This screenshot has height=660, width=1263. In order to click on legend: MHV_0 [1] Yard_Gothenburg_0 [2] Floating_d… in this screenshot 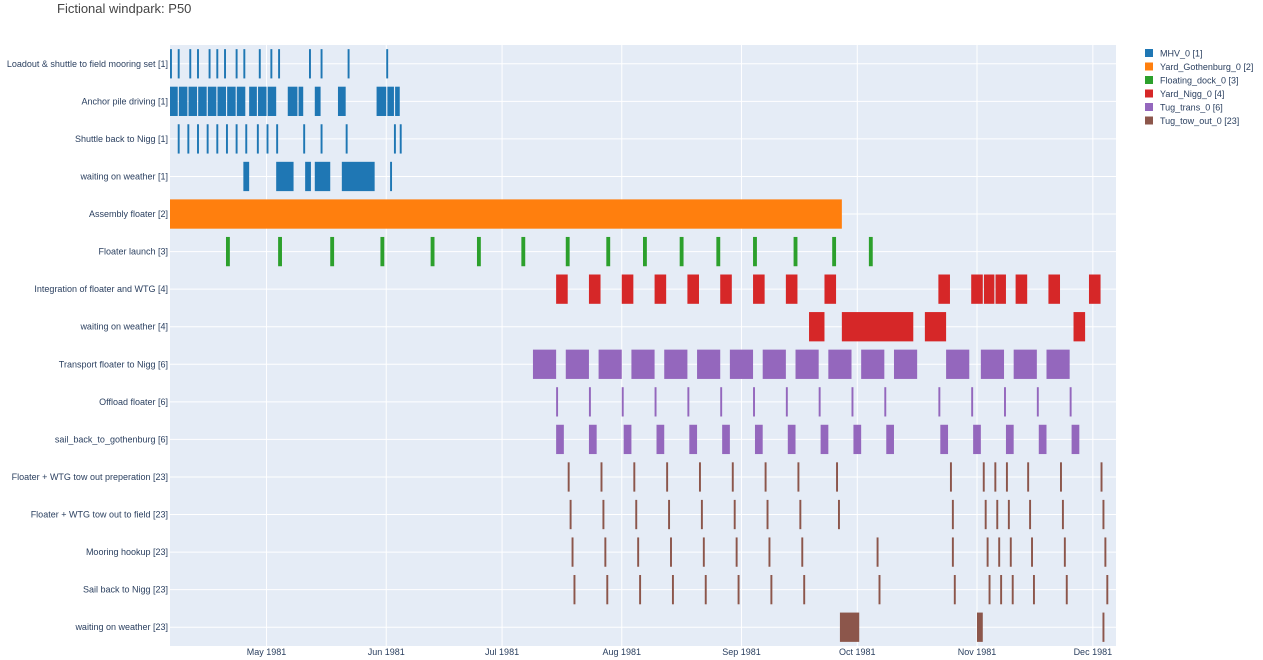, I will do `click(1199, 88)`.